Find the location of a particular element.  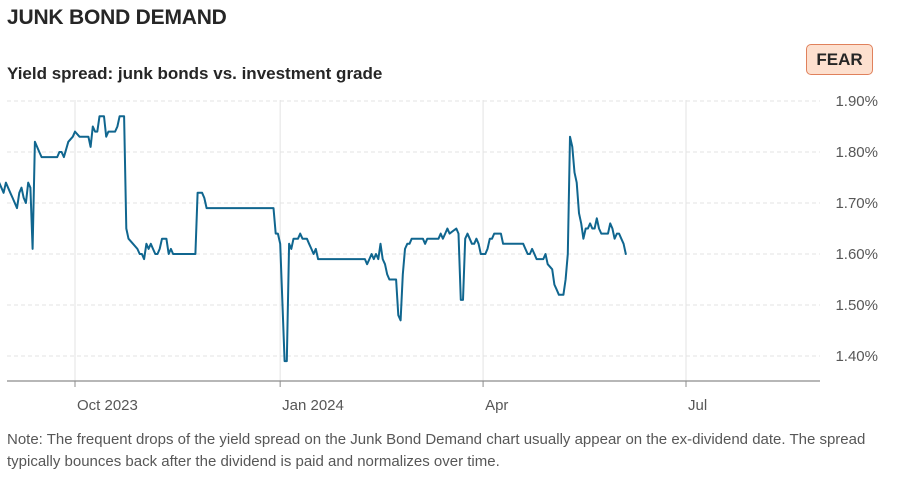

chart-title: JUNK BOND DEMAND is located at coordinates (117, 17).